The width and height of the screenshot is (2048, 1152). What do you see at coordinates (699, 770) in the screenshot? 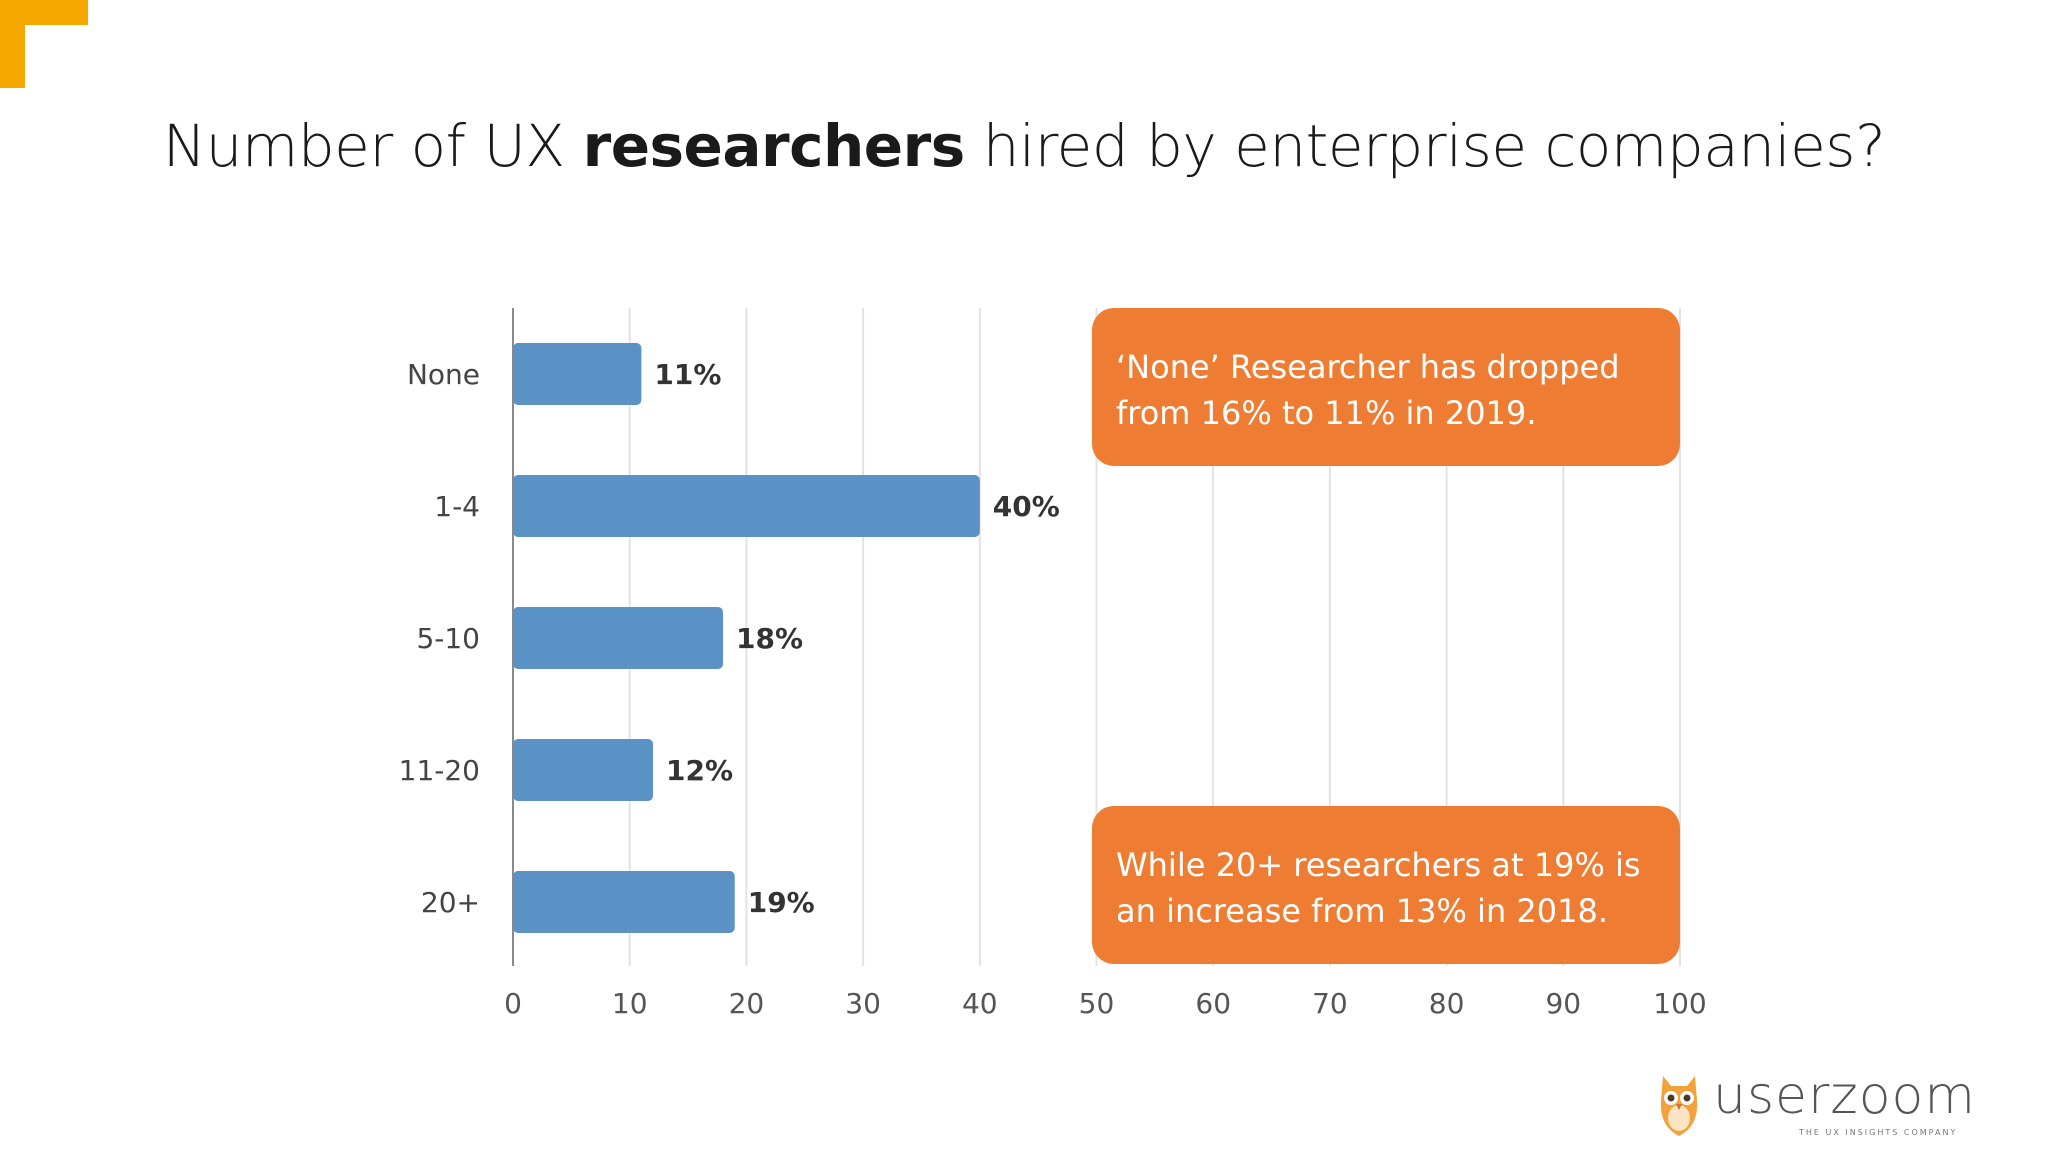
I see `data-label: 12%` at bounding box center [699, 770].